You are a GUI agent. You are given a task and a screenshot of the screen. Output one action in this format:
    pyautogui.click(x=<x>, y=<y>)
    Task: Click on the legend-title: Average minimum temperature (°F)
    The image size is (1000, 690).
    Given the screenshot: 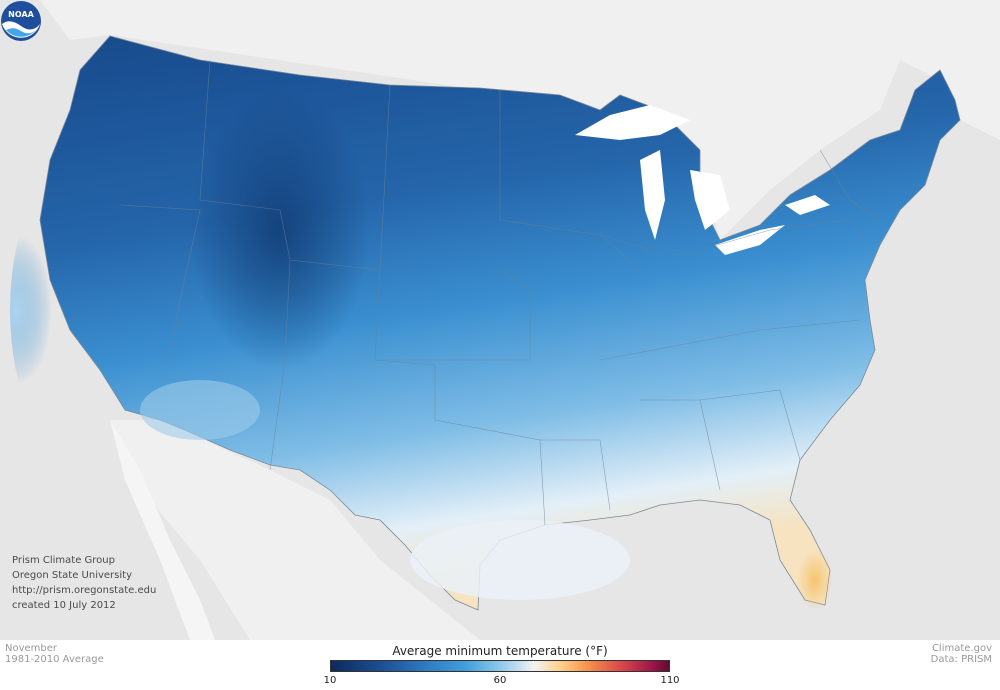 What is the action you would take?
    pyautogui.click(x=500, y=651)
    